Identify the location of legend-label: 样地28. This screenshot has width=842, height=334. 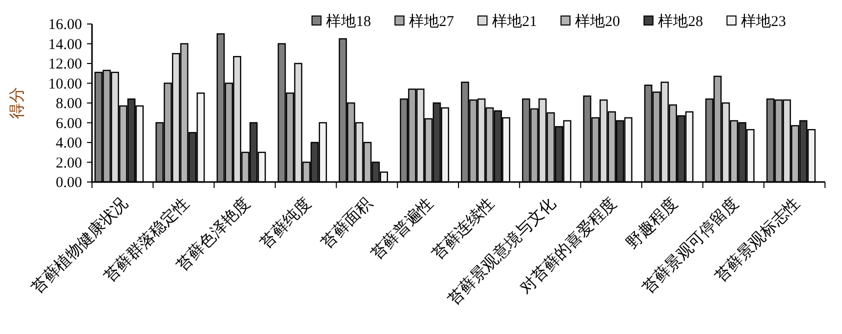
(680, 21).